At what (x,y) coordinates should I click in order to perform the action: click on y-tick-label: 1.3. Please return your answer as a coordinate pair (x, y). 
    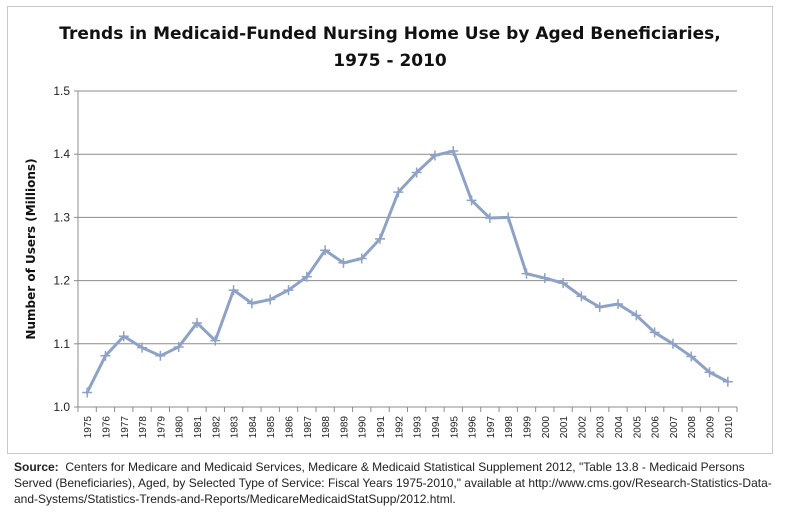
    Looking at the image, I should click on (61, 217).